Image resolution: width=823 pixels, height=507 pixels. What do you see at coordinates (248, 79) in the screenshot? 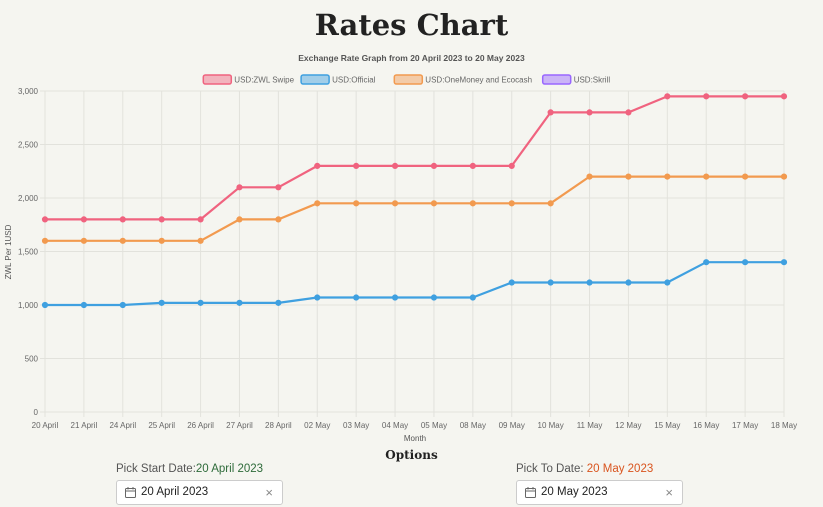
I see `legend-item: USD:ZWL Swipe` at bounding box center [248, 79].